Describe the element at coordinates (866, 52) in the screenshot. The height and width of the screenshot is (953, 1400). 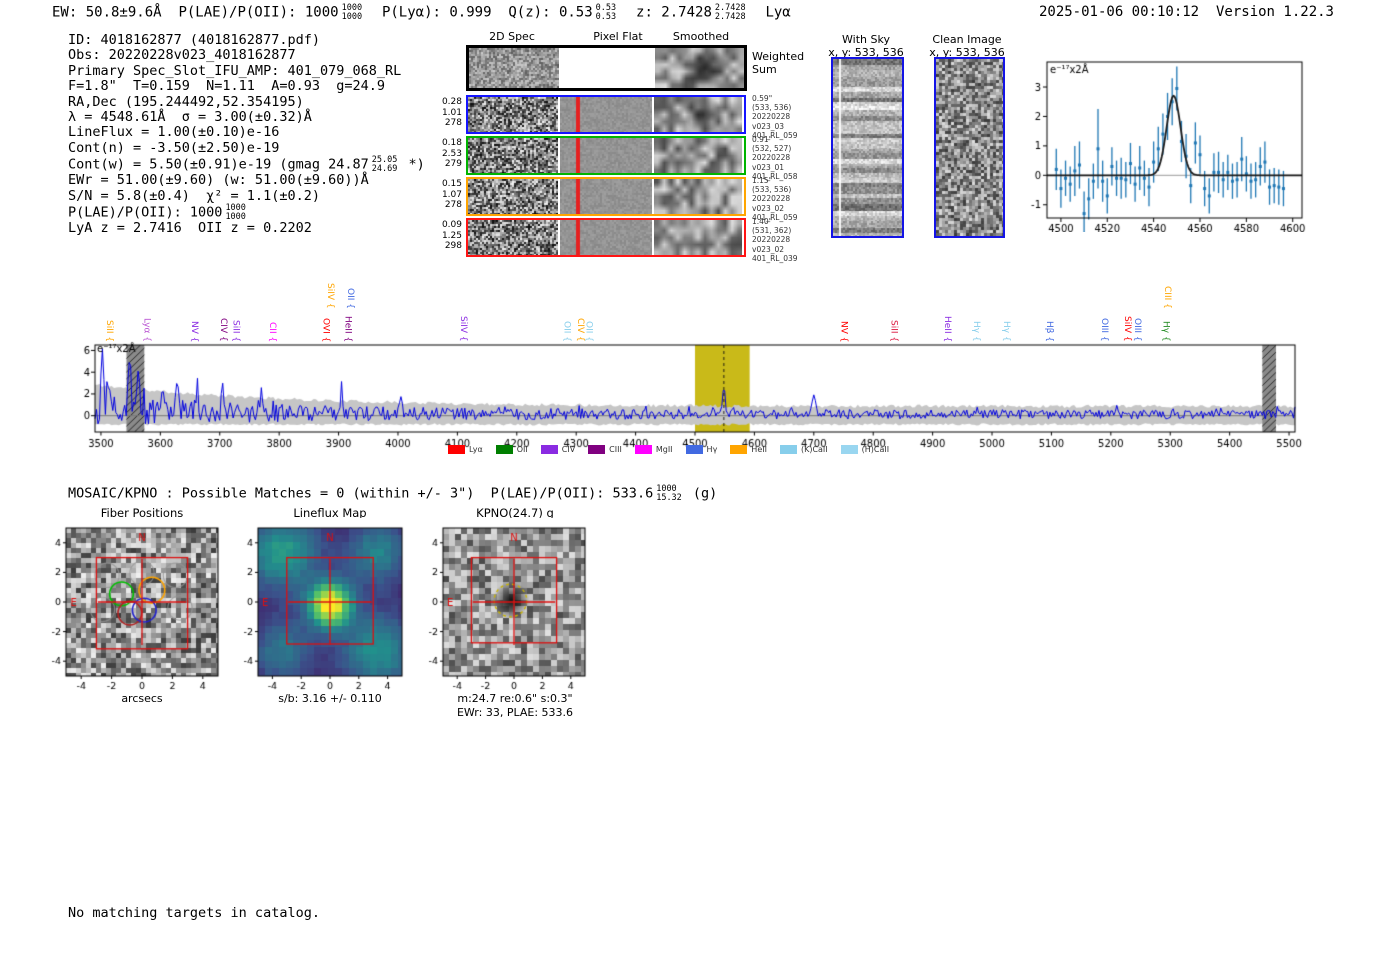
I see `with-sky-coords: x, y: 533, 536` at that location.